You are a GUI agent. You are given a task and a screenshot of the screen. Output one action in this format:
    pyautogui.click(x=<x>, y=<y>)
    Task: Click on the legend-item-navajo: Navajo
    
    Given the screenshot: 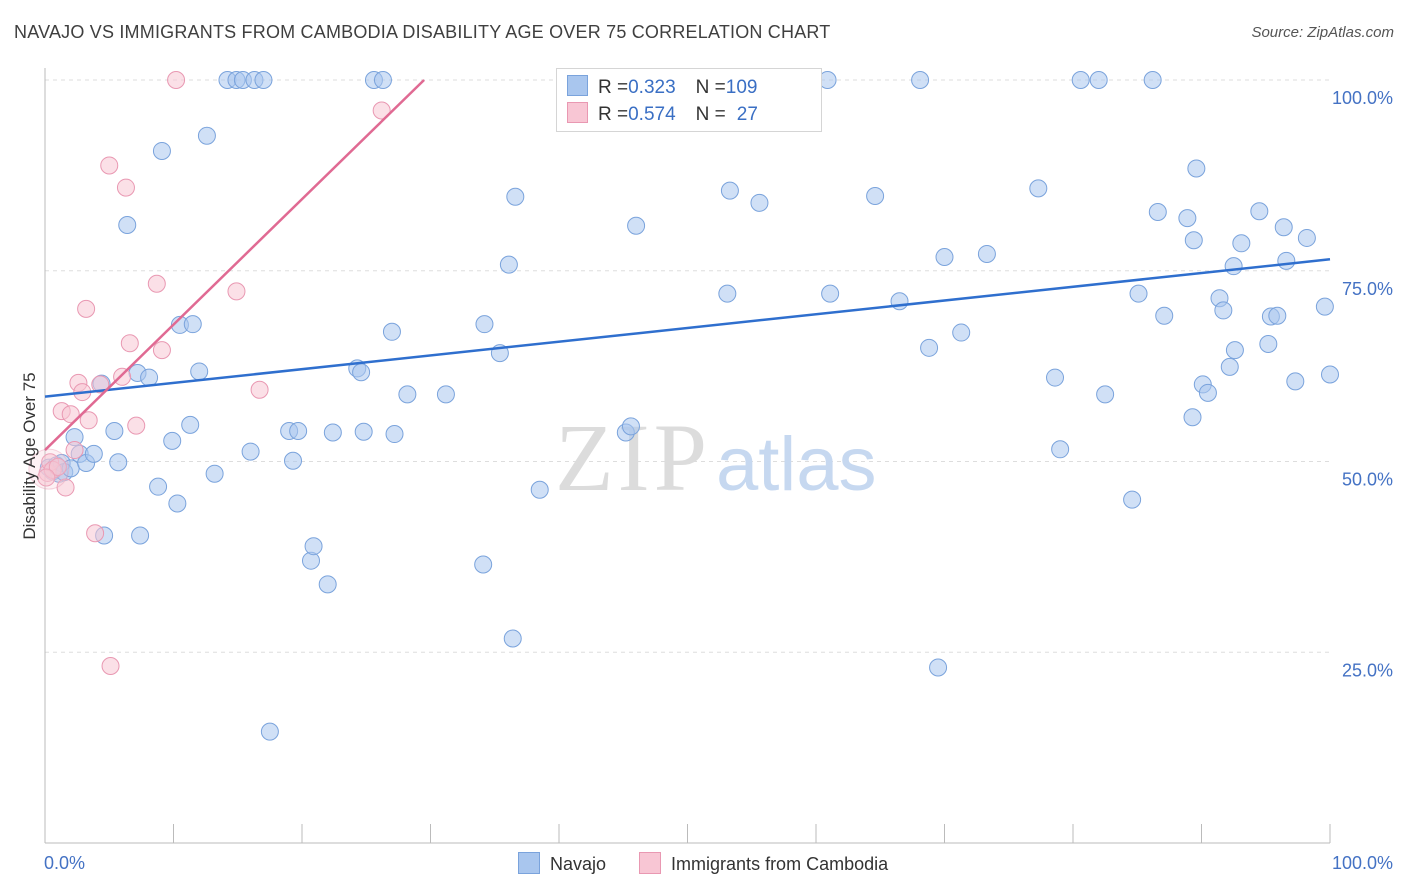 What is the action you would take?
    pyautogui.click(x=562, y=863)
    